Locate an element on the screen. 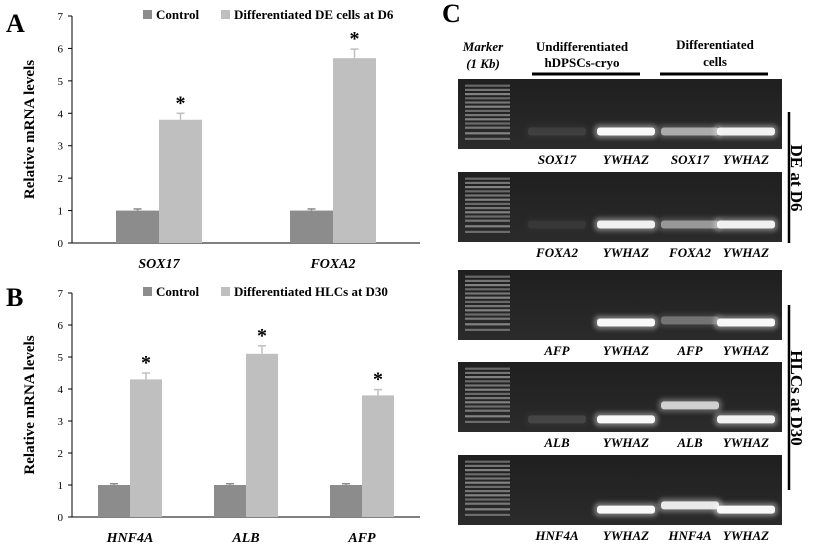  charta-bar-treated is located at coordinates (354, 151).